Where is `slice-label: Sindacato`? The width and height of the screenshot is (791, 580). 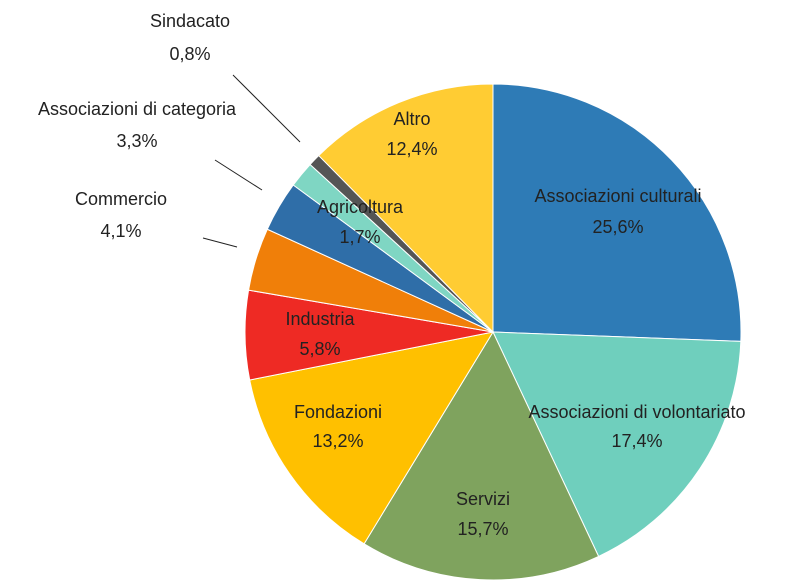 slice-label: Sindacato is located at coordinates (190, 21).